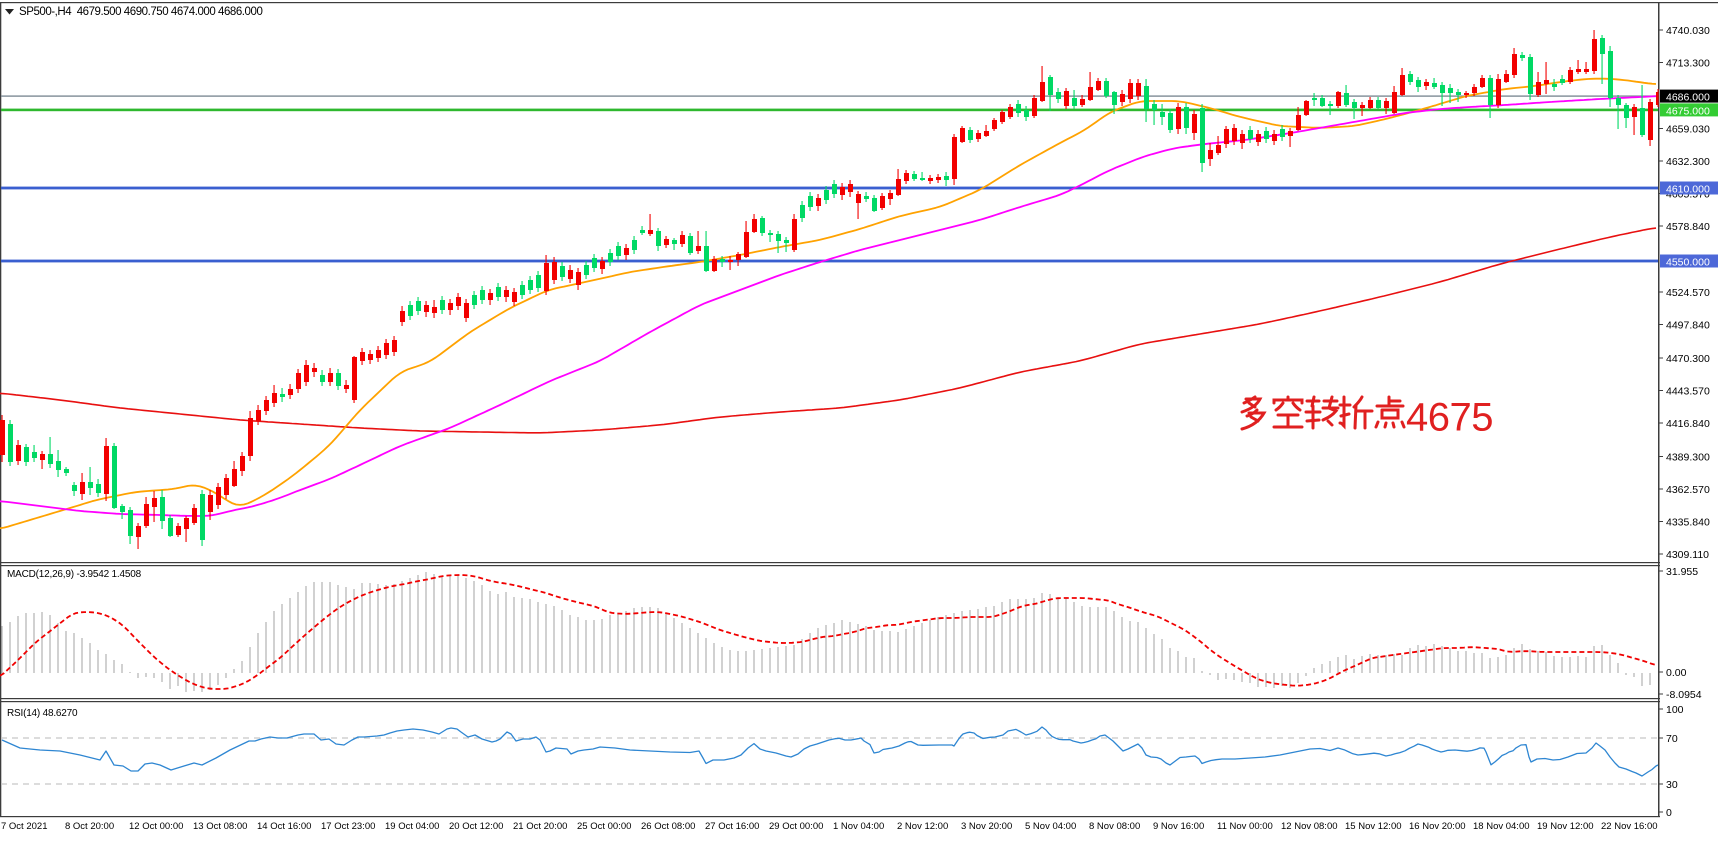 The image size is (1718, 842). What do you see at coordinates (1675, 710) in the screenshot?
I see `svg-text: 100` at bounding box center [1675, 710].